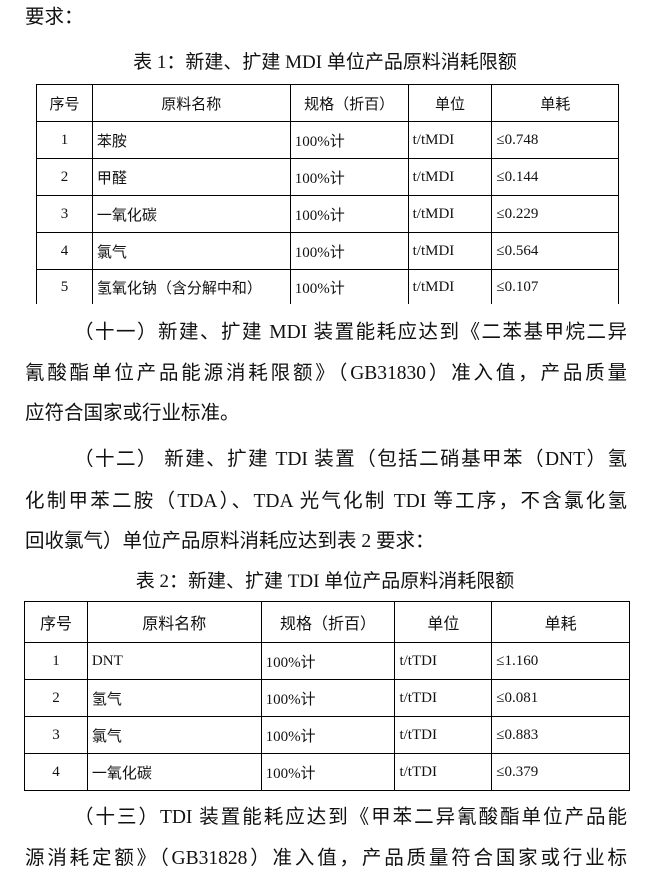  Describe the element at coordinates (560, 772) in the screenshot. I see `consumption-cell: ≤0.379` at that location.